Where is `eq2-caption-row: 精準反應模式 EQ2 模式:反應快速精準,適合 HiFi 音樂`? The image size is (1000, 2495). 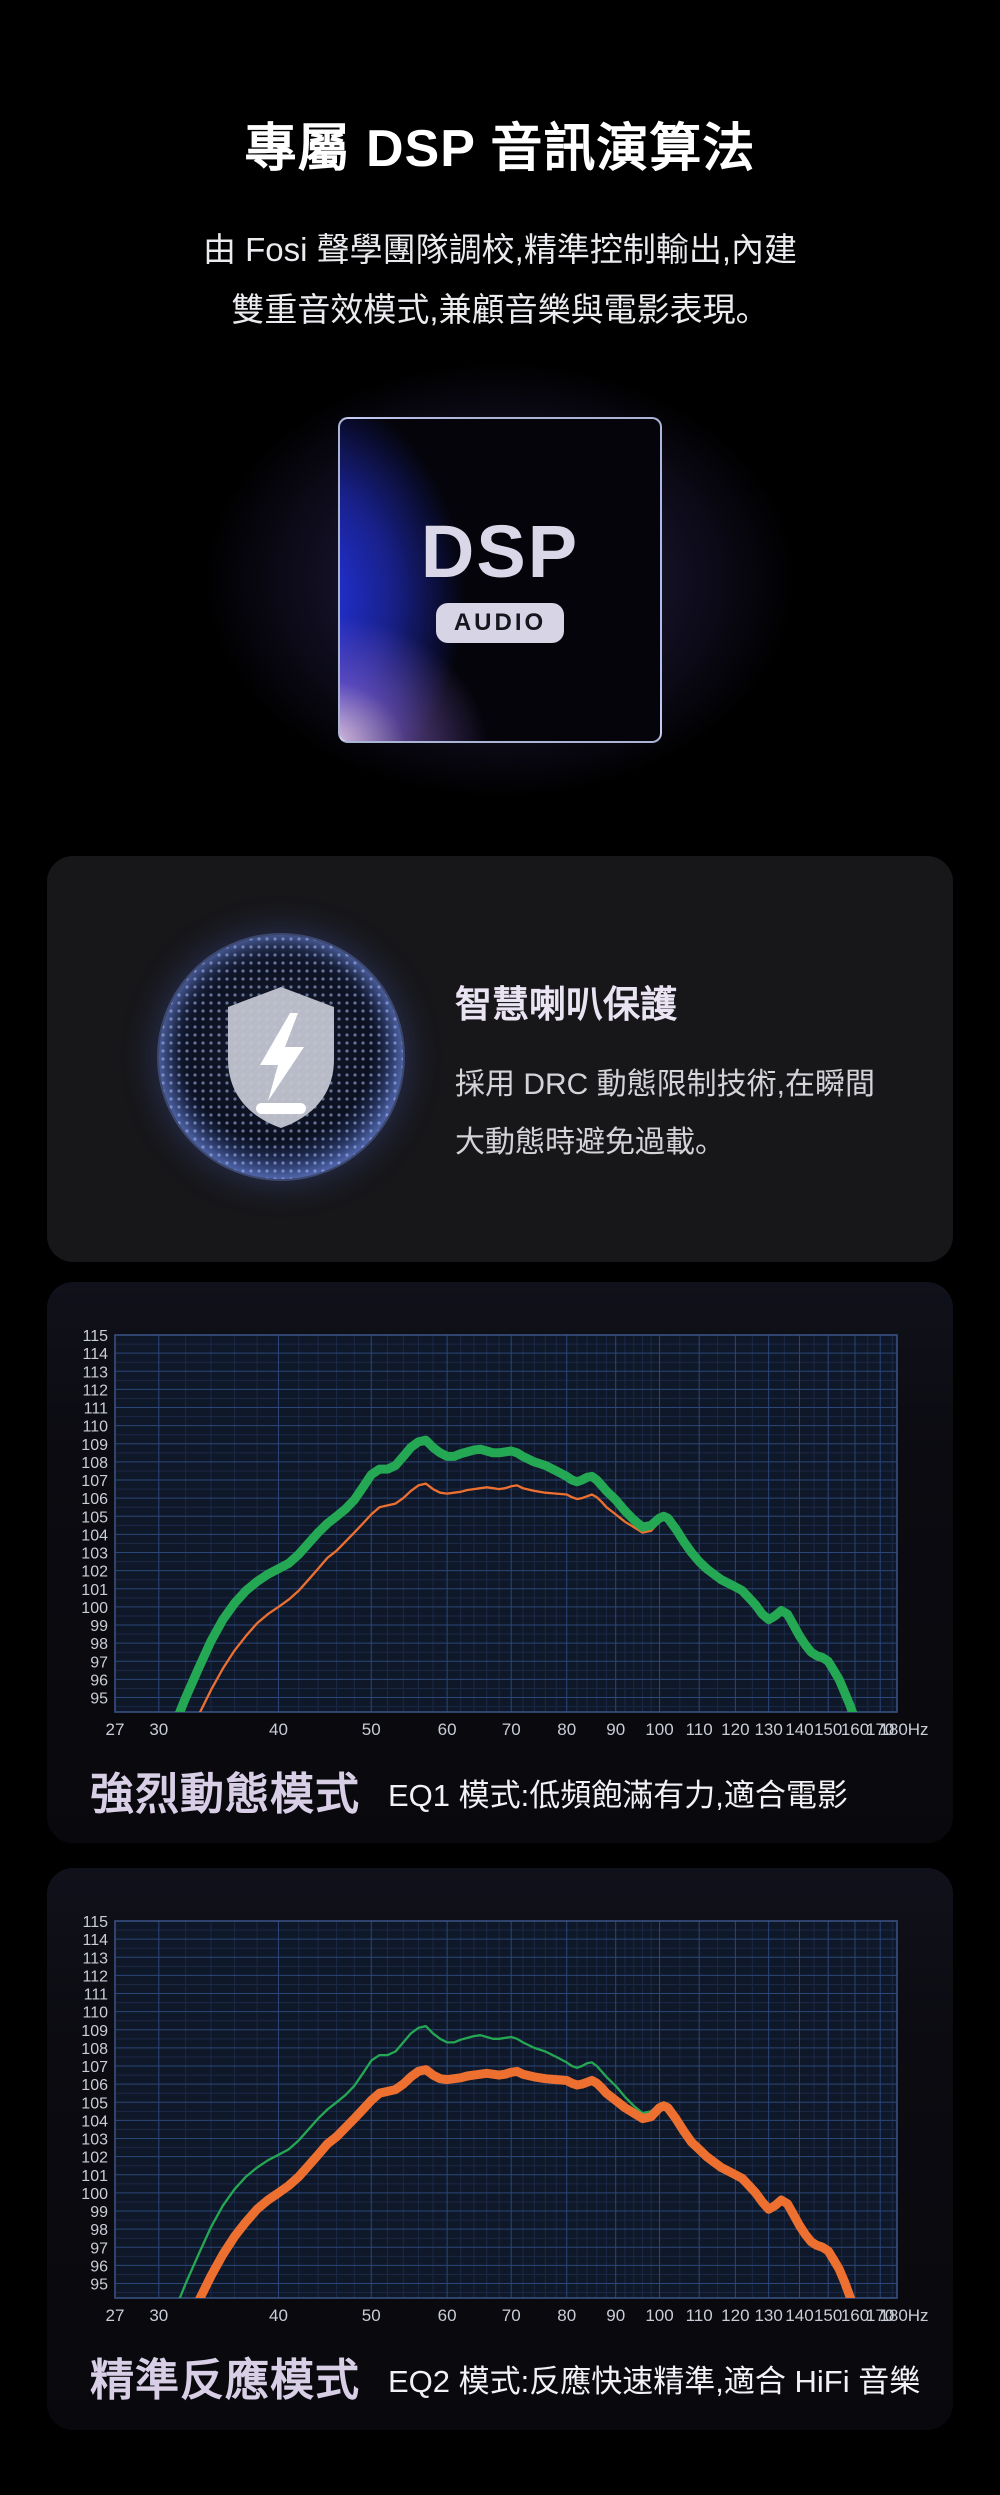 eq2-caption-row: 精準反應模式 EQ2 模式:反應快速精準,適合 HiFi 音樂 is located at coordinates (506, 2376).